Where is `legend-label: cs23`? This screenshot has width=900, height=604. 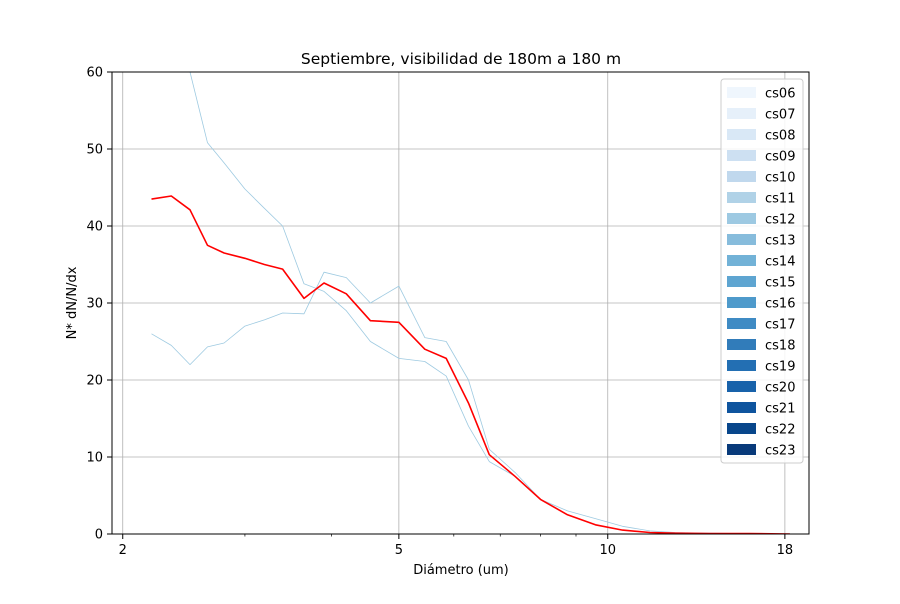
legend-label: cs23 is located at coordinates (780, 451).